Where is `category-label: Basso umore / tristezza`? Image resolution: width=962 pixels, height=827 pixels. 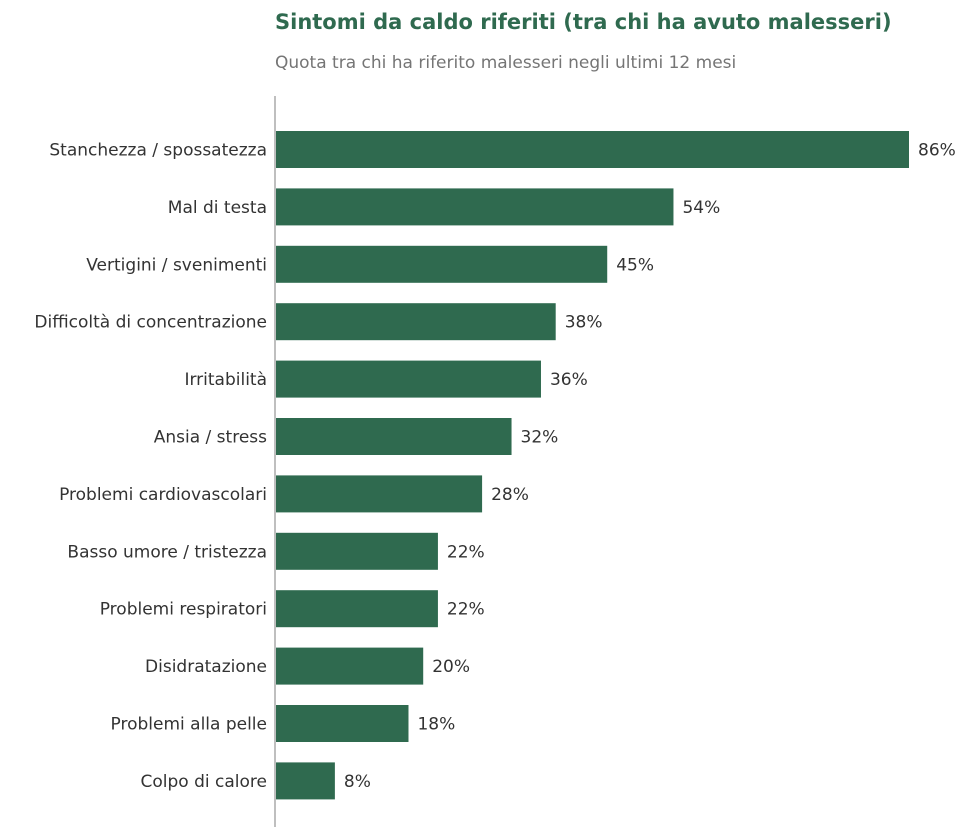 category-label: Basso umore / tristezza is located at coordinates (167, 552).